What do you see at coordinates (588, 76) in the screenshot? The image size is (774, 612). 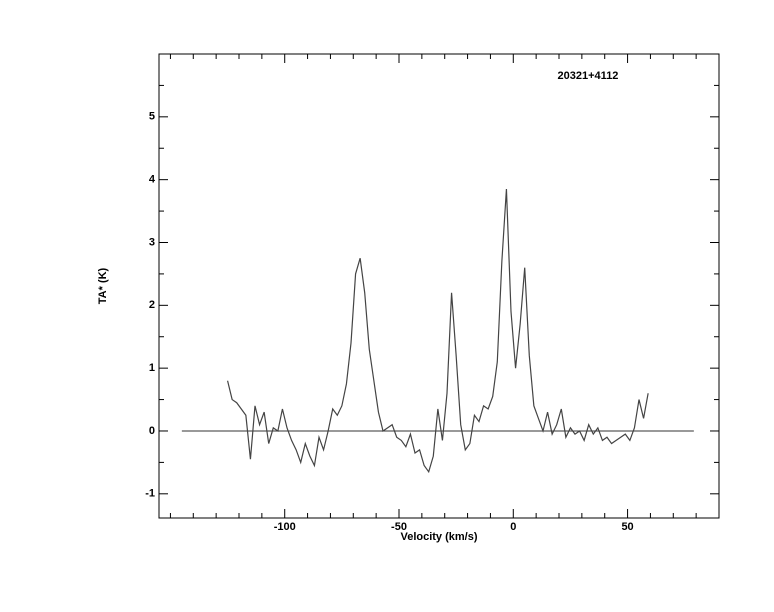 I see `chart-title: 20321+4112` at bounding box center [588, 76].